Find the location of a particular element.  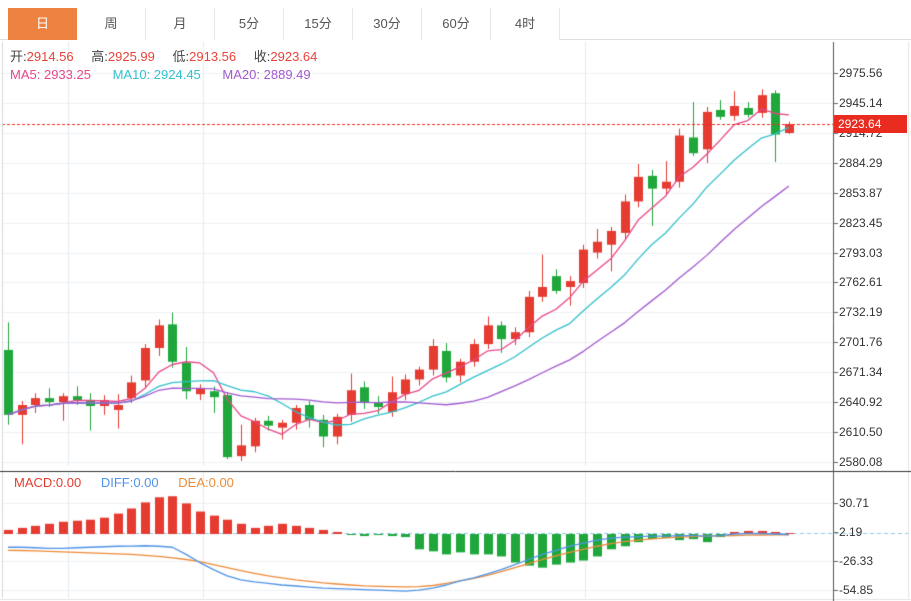

price-axis-tick: 2823.45 is located at coordinates (861, 223).